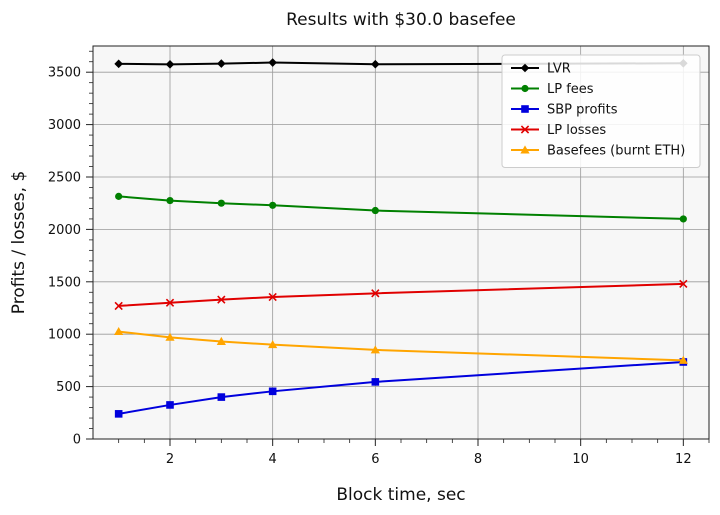 This screenshot has width=720, height=515. I want to click on y-axis-label: Profits / losses, $, so click(19, 243).